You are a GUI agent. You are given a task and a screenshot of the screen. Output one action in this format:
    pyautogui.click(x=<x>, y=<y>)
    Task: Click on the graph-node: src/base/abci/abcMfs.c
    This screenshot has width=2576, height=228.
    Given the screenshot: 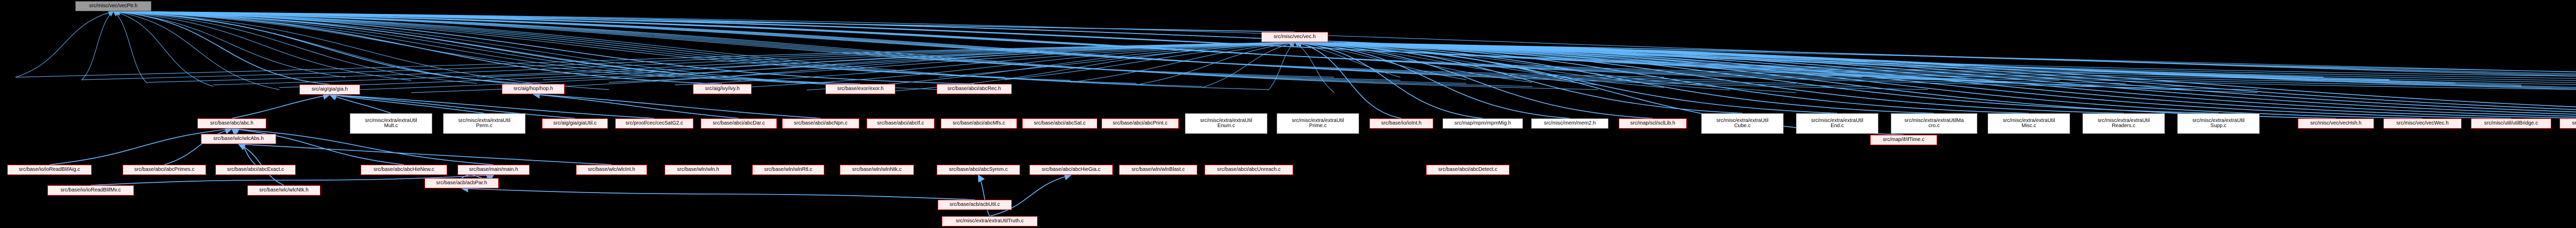 What is the action you would take?
    pyautogui.click(x=979, y=123)
    